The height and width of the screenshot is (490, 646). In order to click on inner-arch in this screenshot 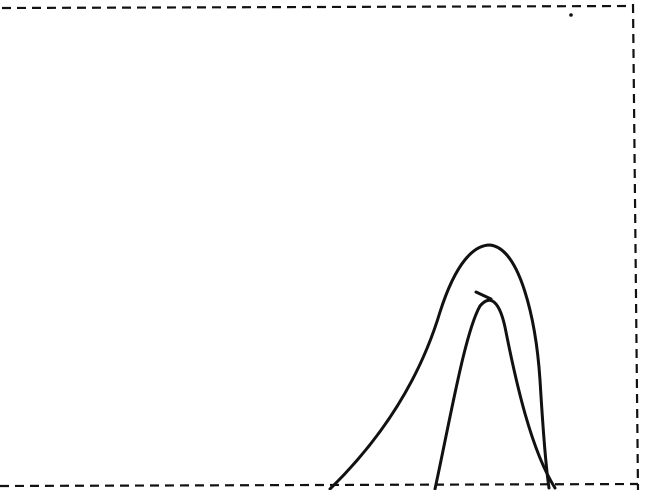, I will do `click(495, 394)`.